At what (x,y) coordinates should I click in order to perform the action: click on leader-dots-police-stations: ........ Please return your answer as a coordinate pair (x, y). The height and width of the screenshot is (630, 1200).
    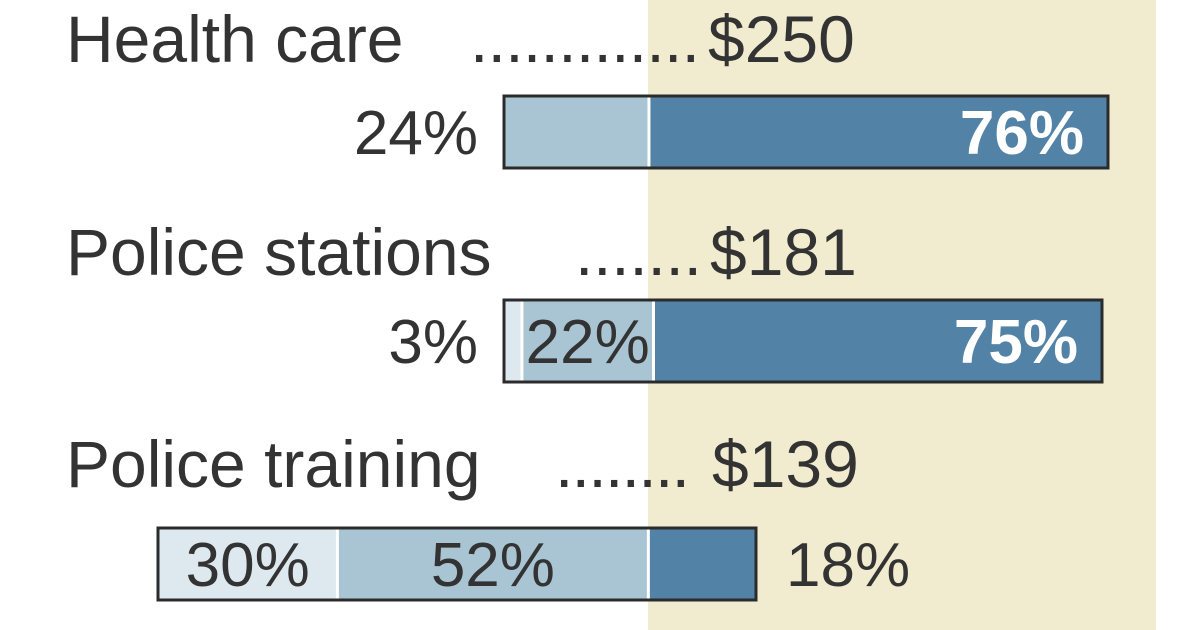
    Looking at the image, I should click on (638, 252).